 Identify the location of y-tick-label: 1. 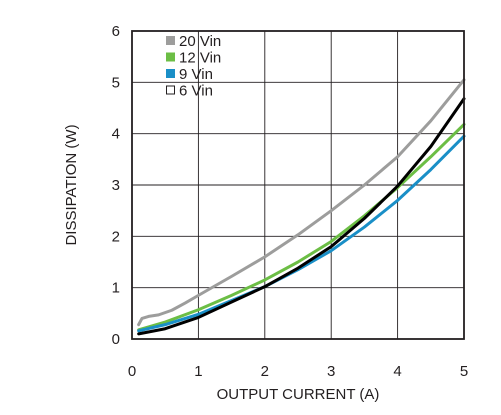
(116, 288).